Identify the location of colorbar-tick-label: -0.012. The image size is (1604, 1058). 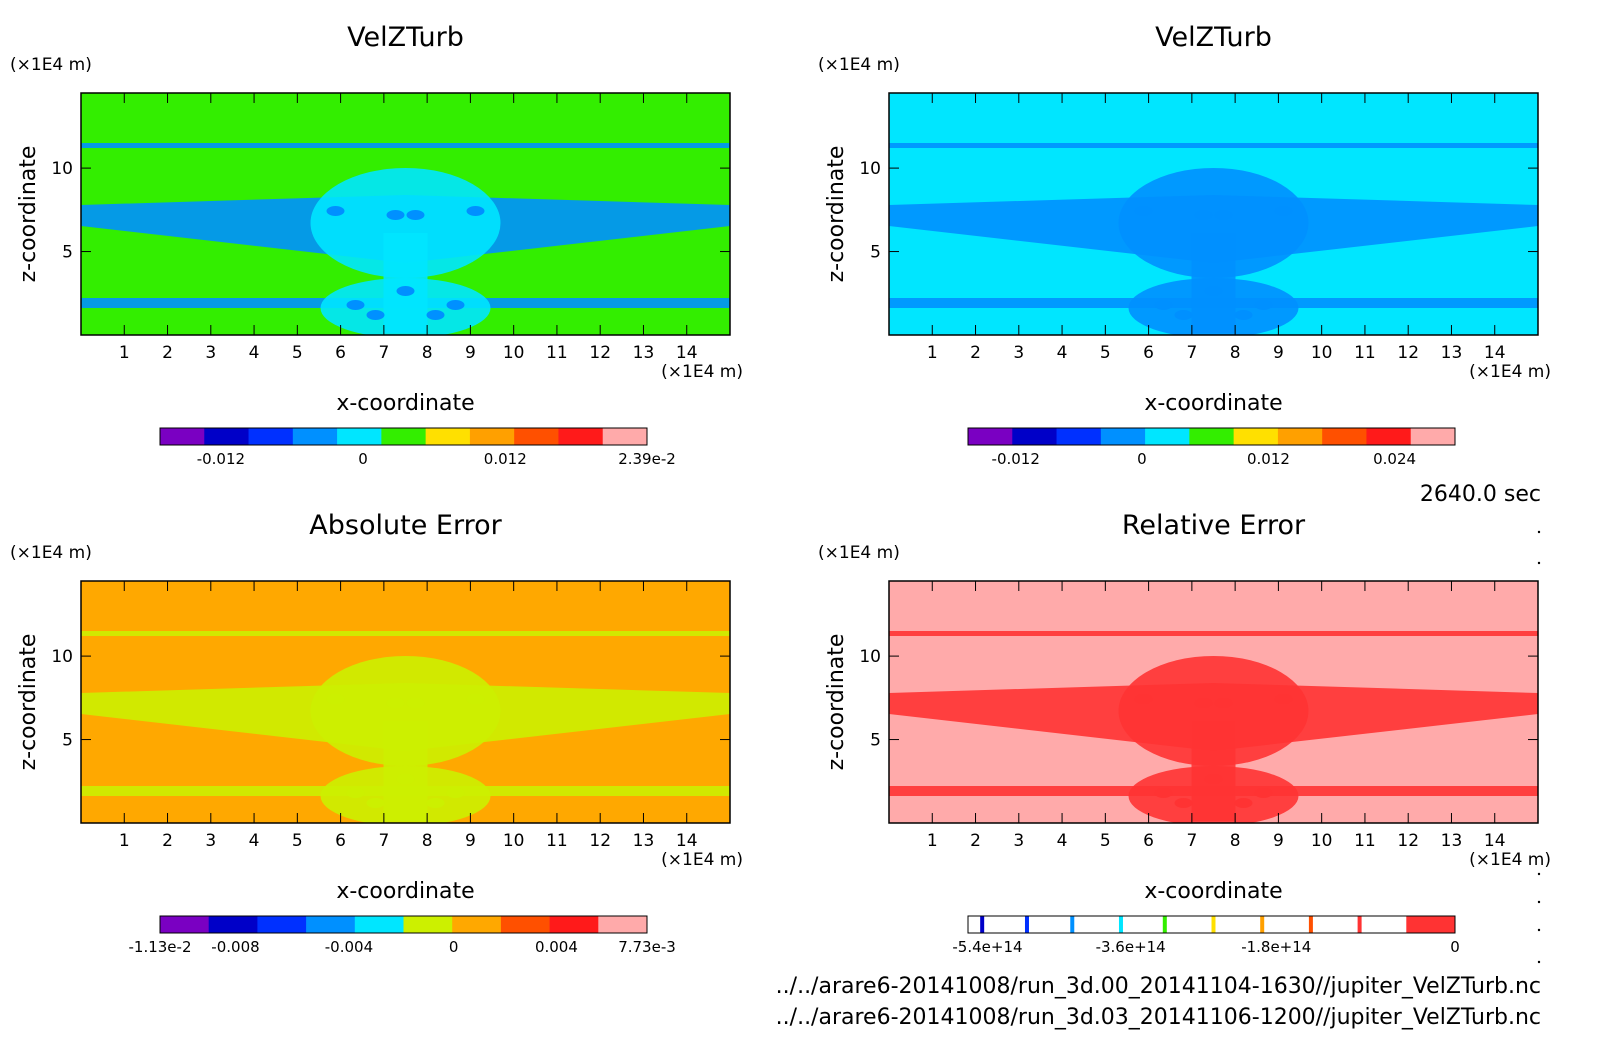
(221, 459).